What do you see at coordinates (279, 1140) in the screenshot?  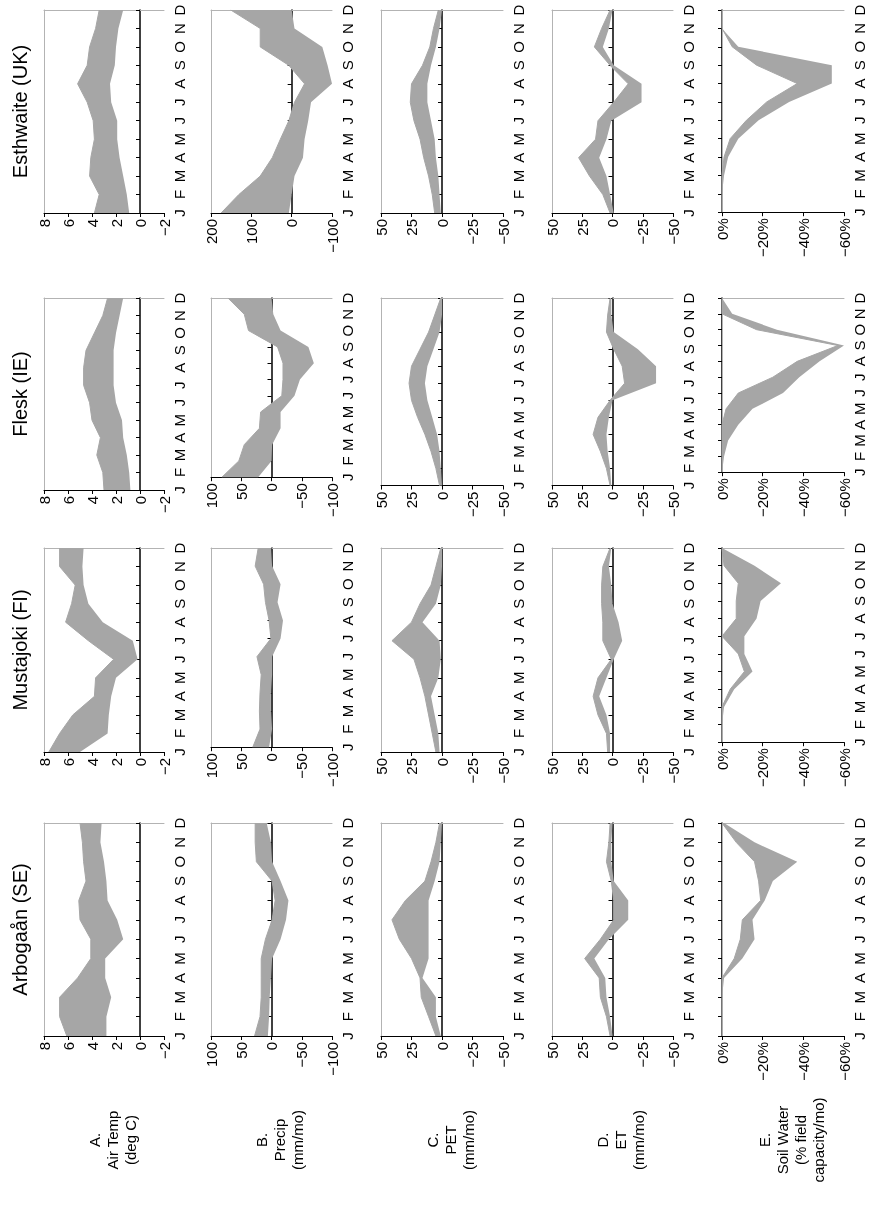 I see `text: B. Precip (mm/mo)` at bounding box center [279, 1140].